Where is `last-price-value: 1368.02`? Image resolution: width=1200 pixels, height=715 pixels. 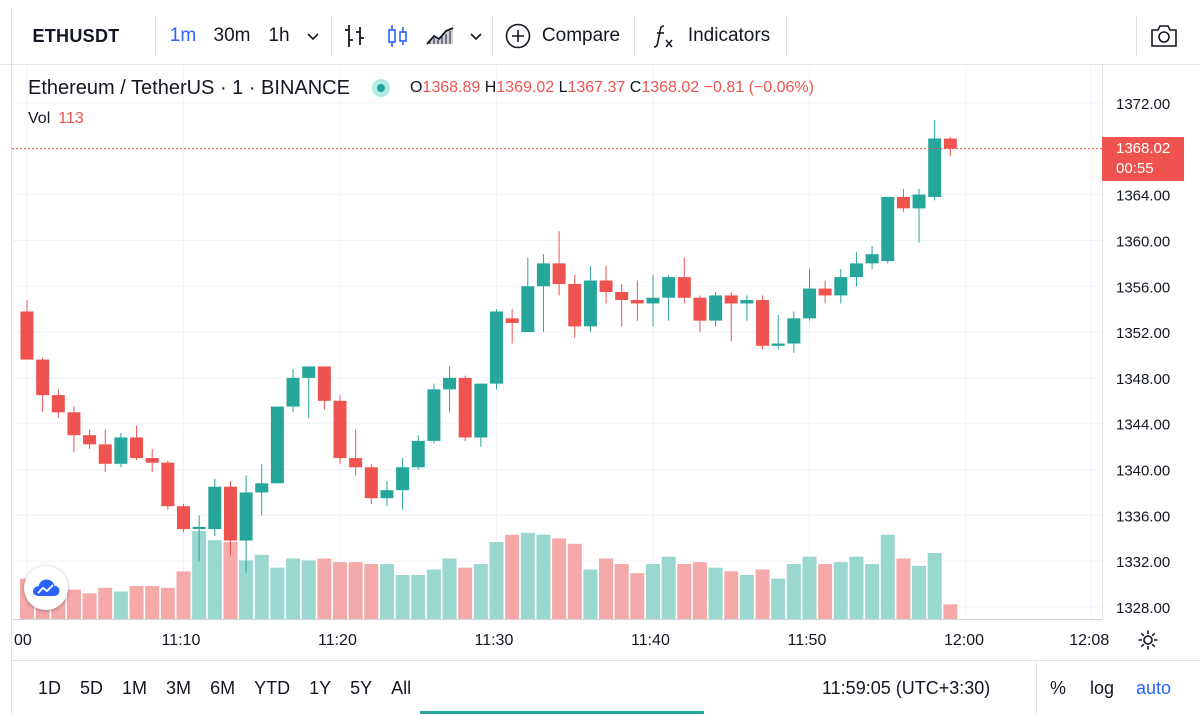
last-price-value: 1368.02 is located at coordinates (1143, 148).